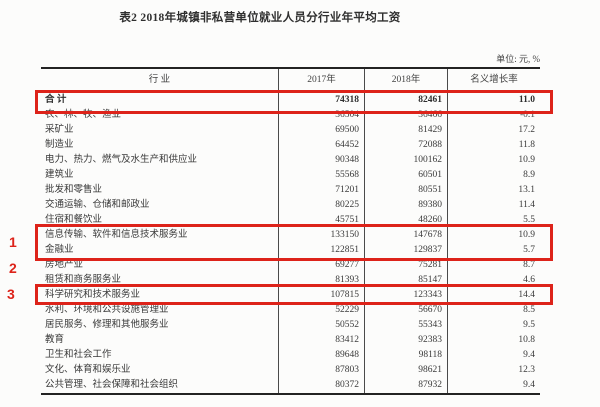 This screenshot has height=407, width=600. I want to click on wage-2017-cell: 87803, so click(321, 370).